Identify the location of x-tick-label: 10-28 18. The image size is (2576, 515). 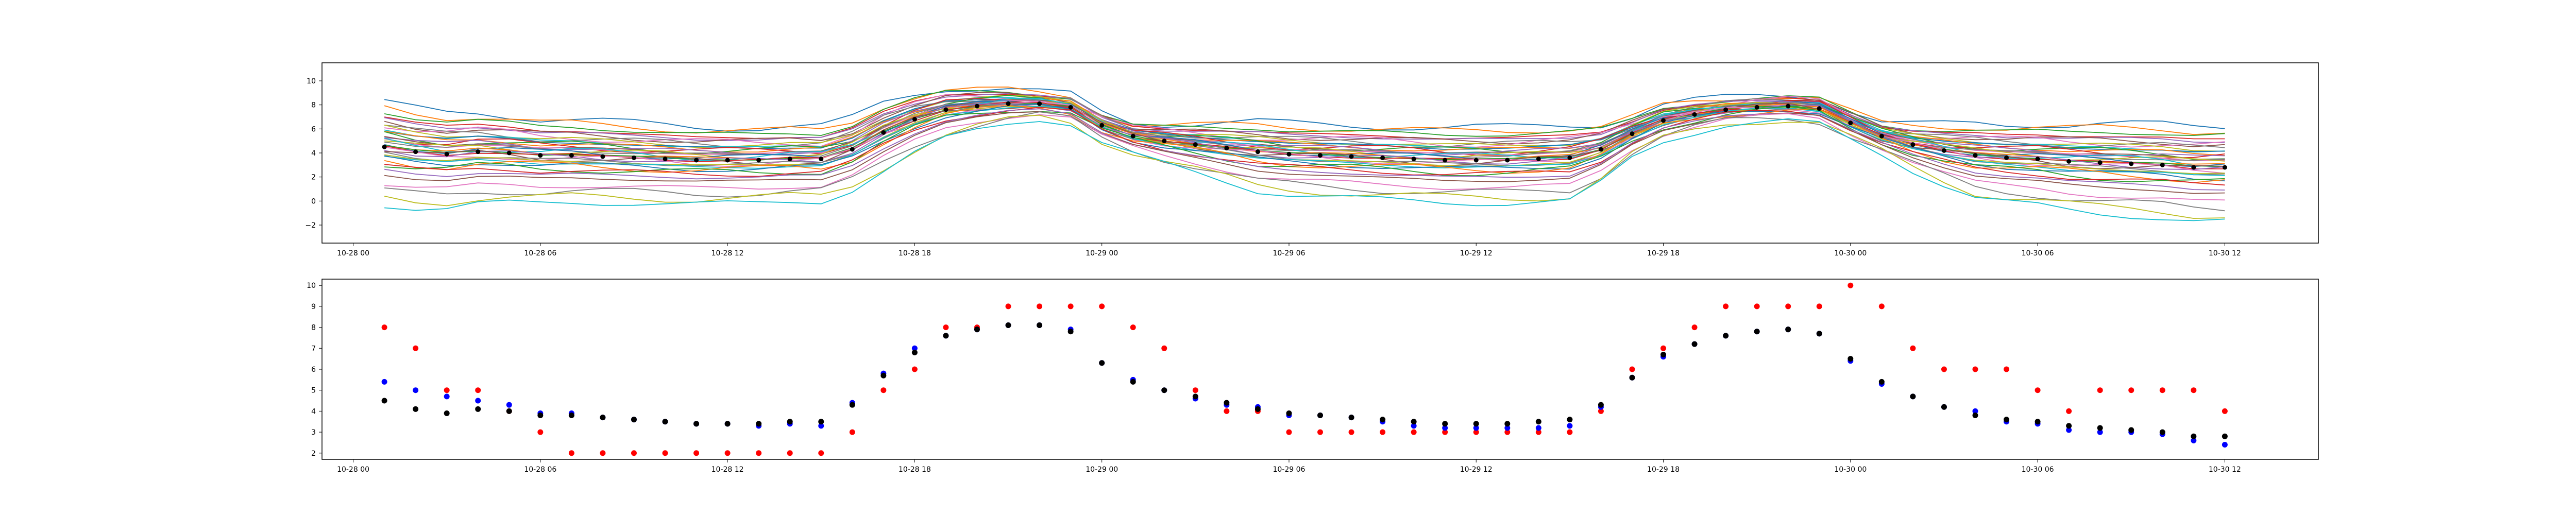
(915, 470).